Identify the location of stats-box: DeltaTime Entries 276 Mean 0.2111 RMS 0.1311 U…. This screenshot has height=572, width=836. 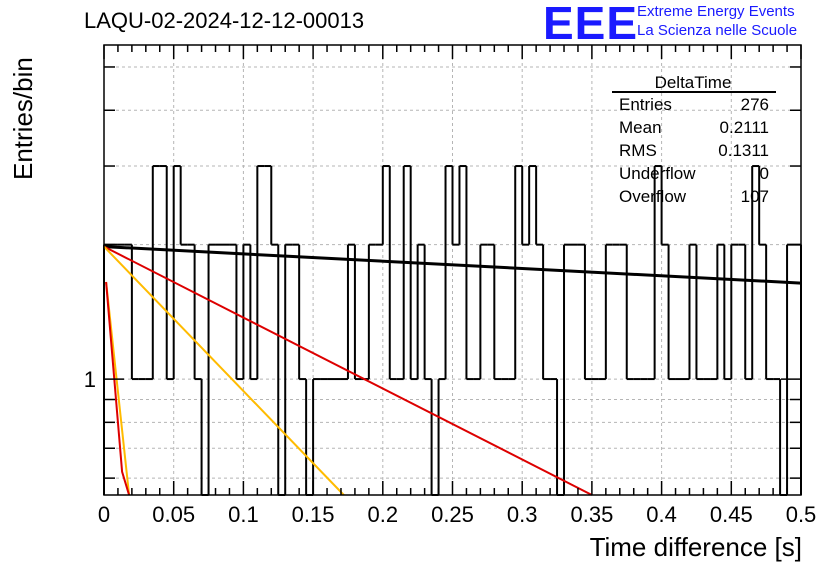
(694, 139).